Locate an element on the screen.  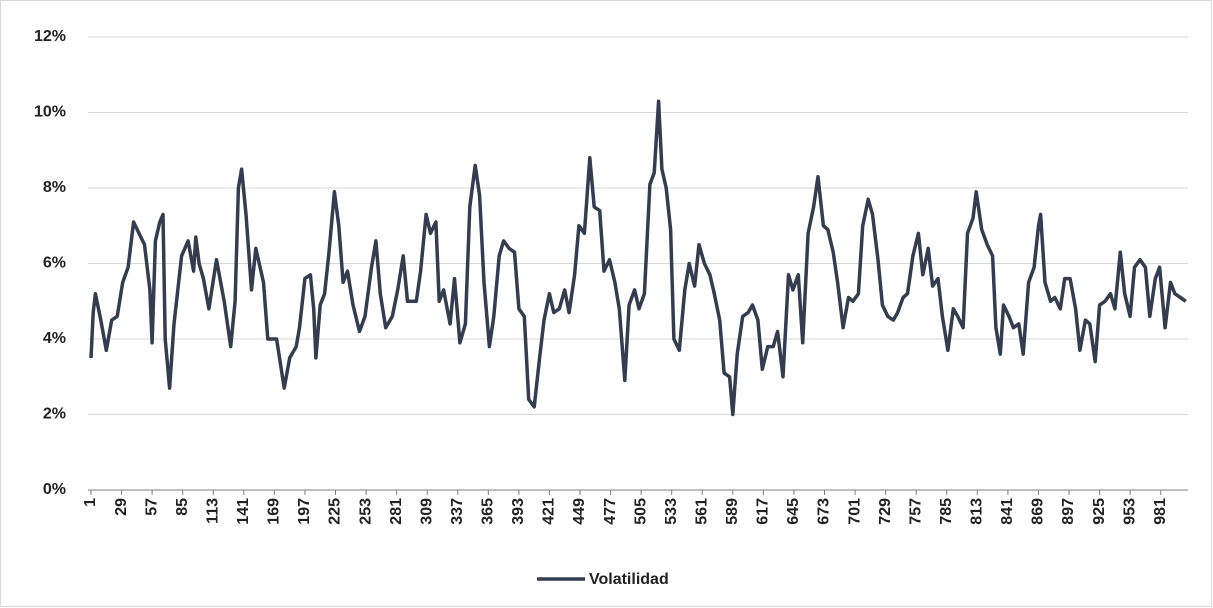
x-tick-label: 561 is located at coordinates (701, 511).